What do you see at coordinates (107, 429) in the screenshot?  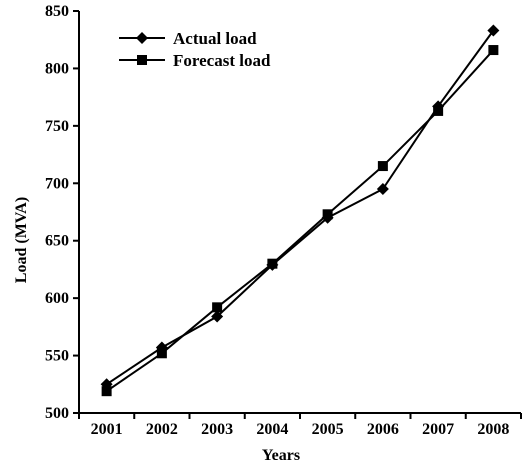 I see `x-tick-label: 2001` at bounding box center [107, 429].